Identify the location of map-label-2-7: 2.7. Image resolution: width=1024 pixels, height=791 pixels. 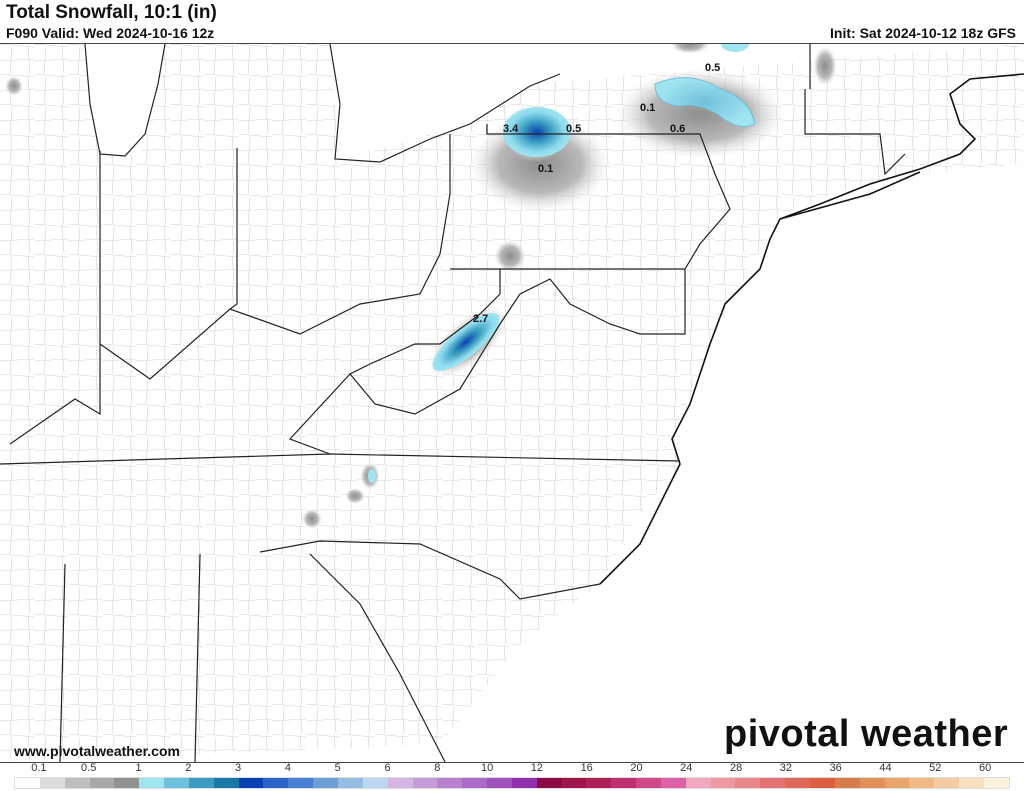
(480, 319).